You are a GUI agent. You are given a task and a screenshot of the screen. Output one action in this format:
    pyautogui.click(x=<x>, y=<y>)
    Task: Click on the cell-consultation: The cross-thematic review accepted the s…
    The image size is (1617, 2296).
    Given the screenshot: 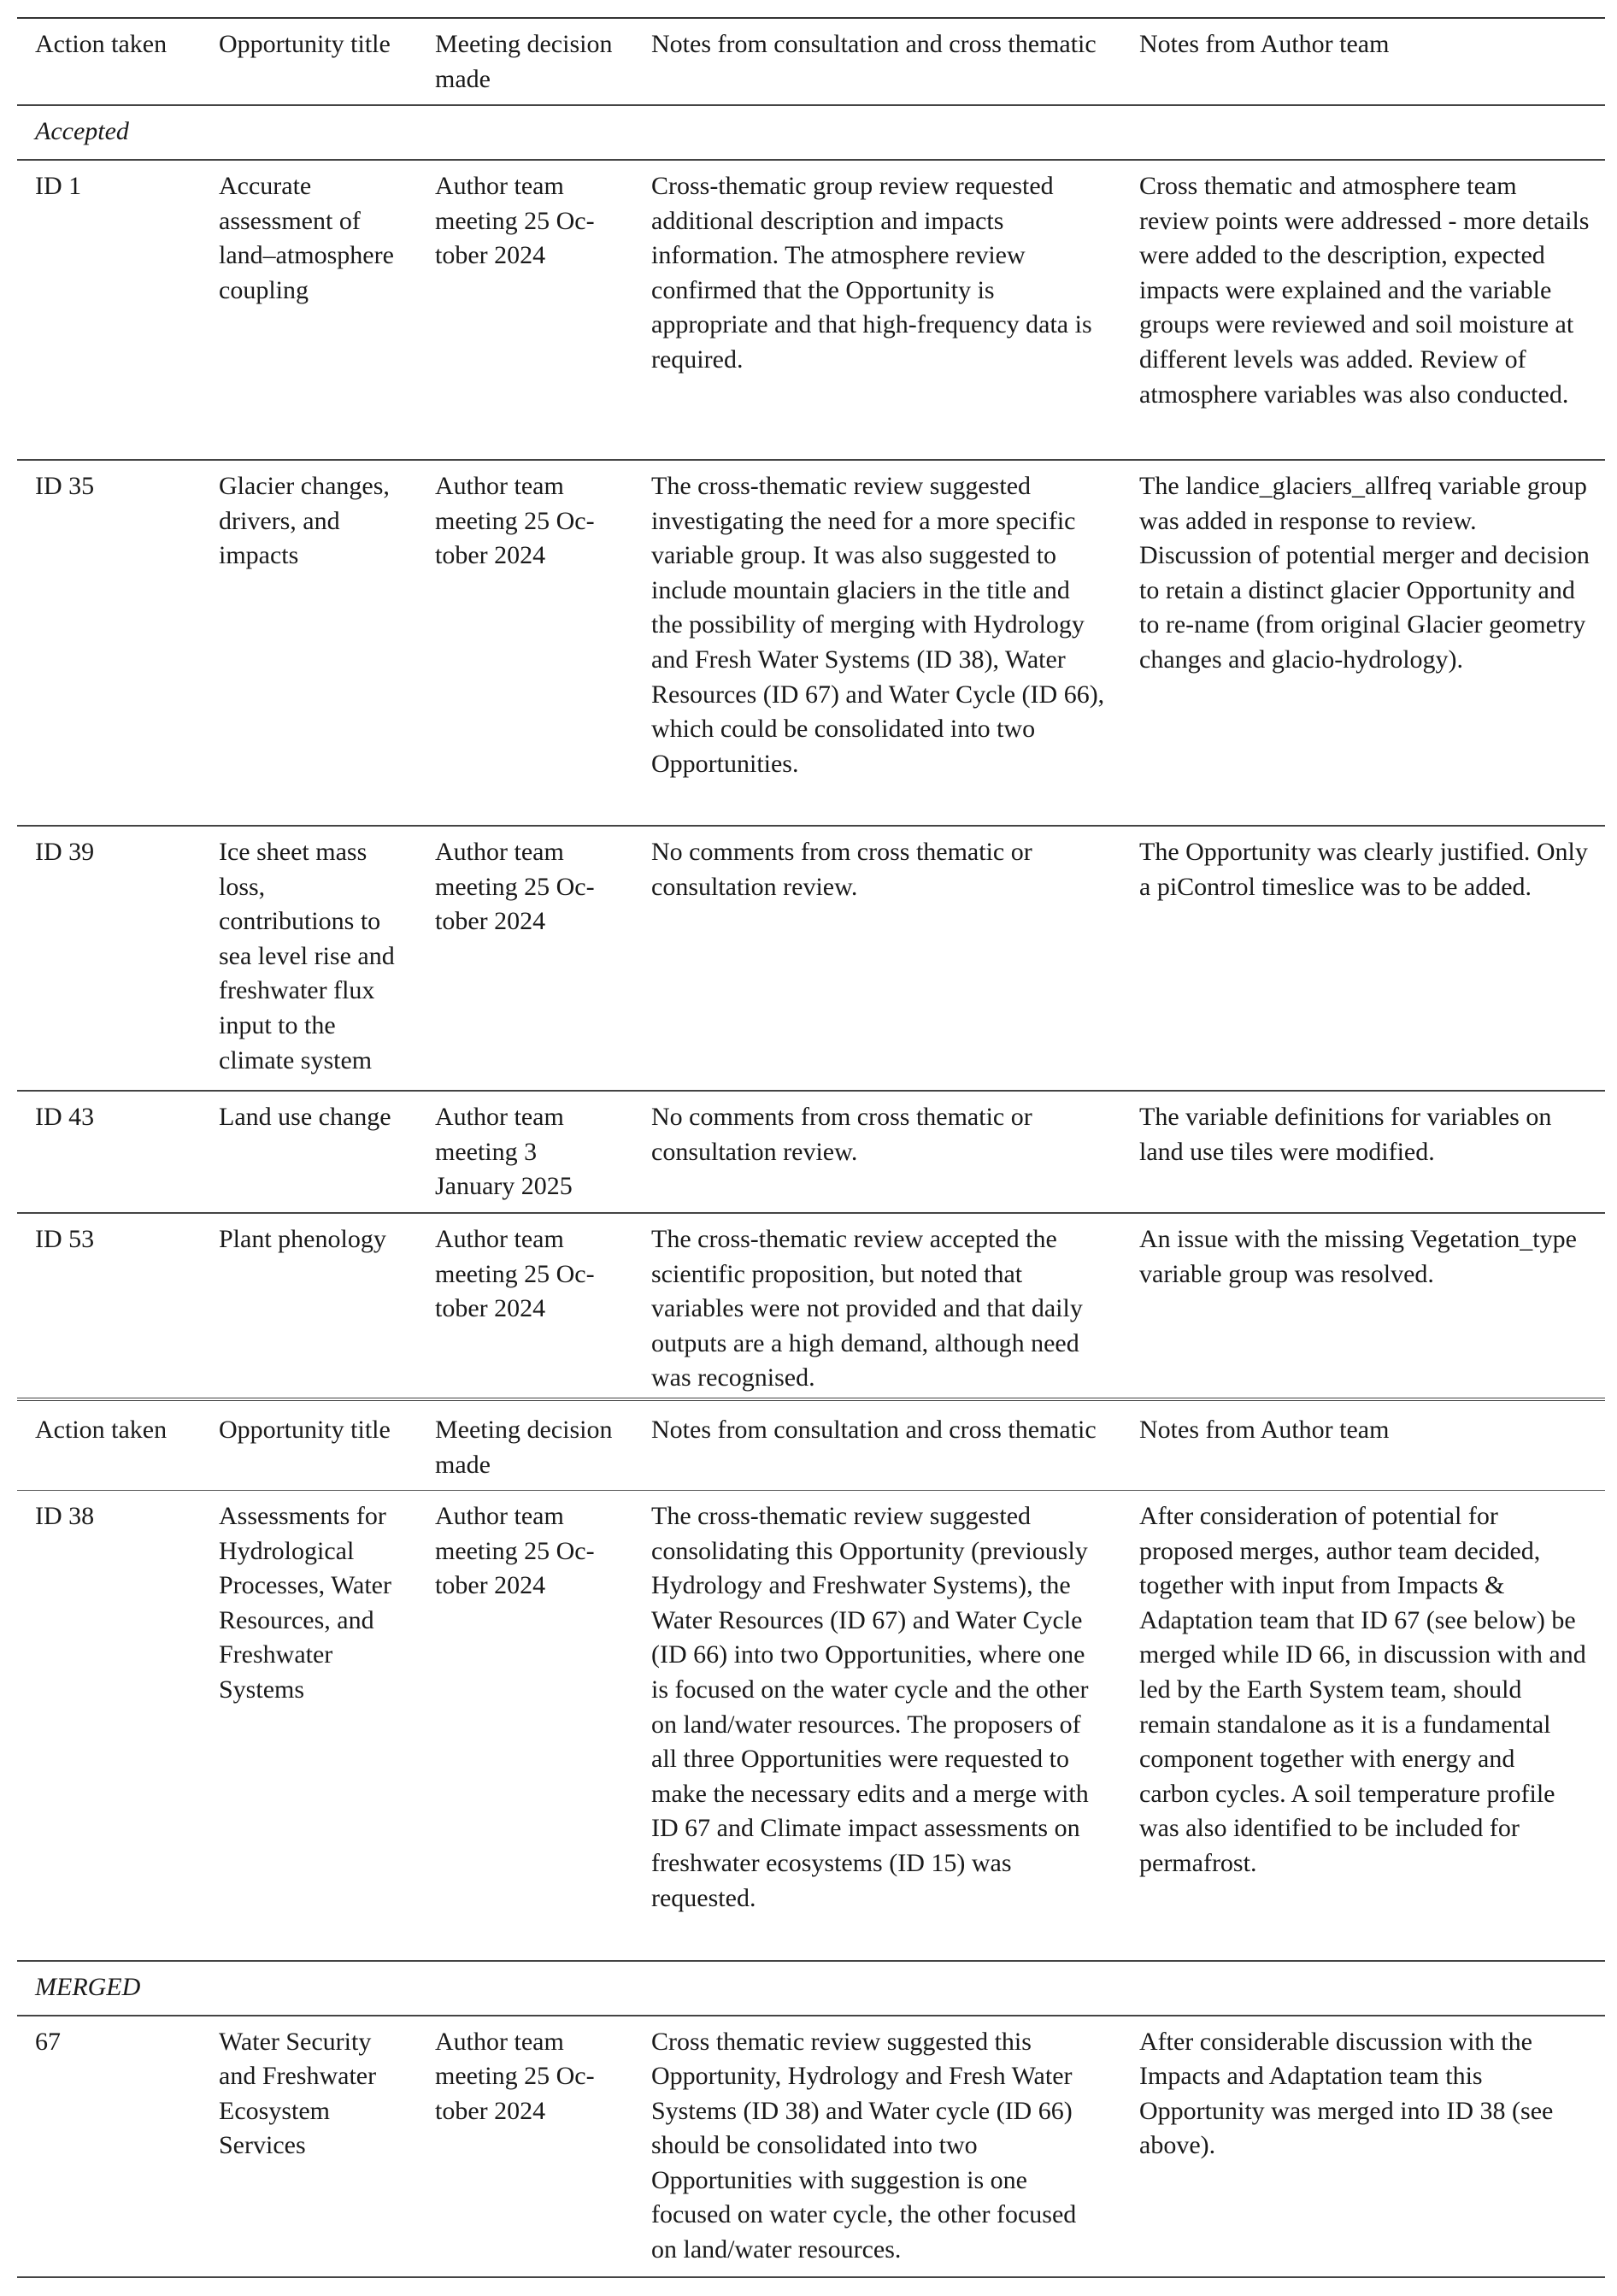 What is the action you would take?
    pyautogui.click(x=867, y=1308)
    